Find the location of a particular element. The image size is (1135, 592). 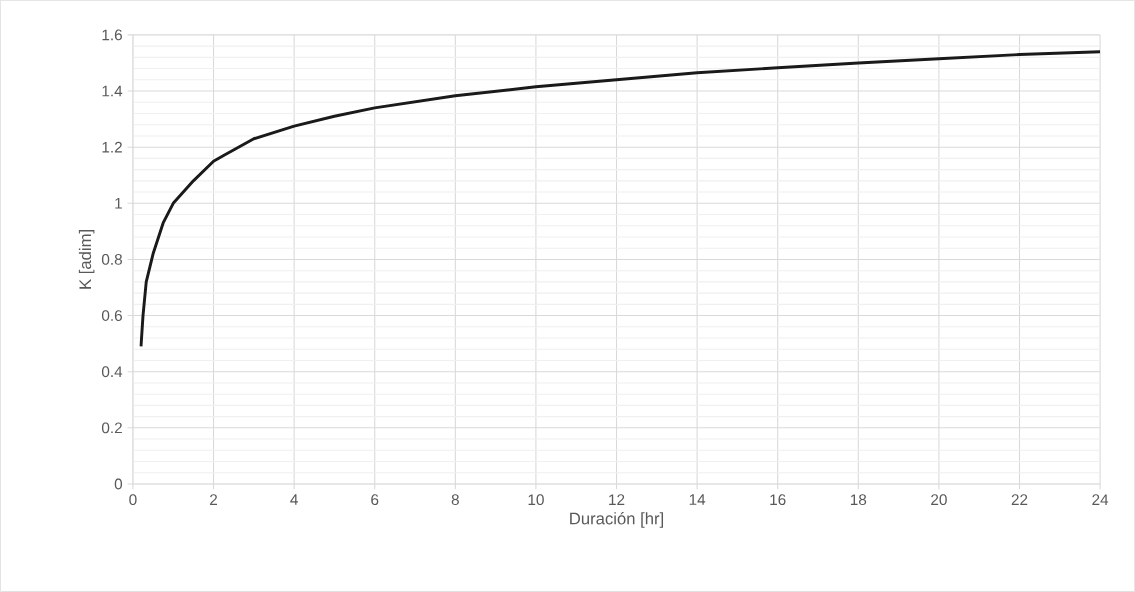

x-tick-label: 2 is located at coordinates (214, 499).